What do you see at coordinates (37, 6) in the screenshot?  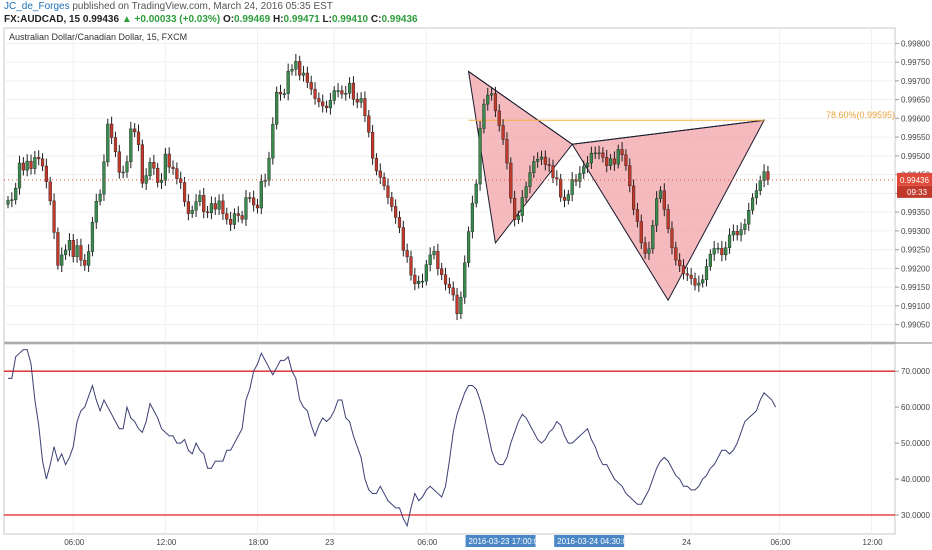 I see `author-link: JC_de_Forges` at bounding box center [37, 6].